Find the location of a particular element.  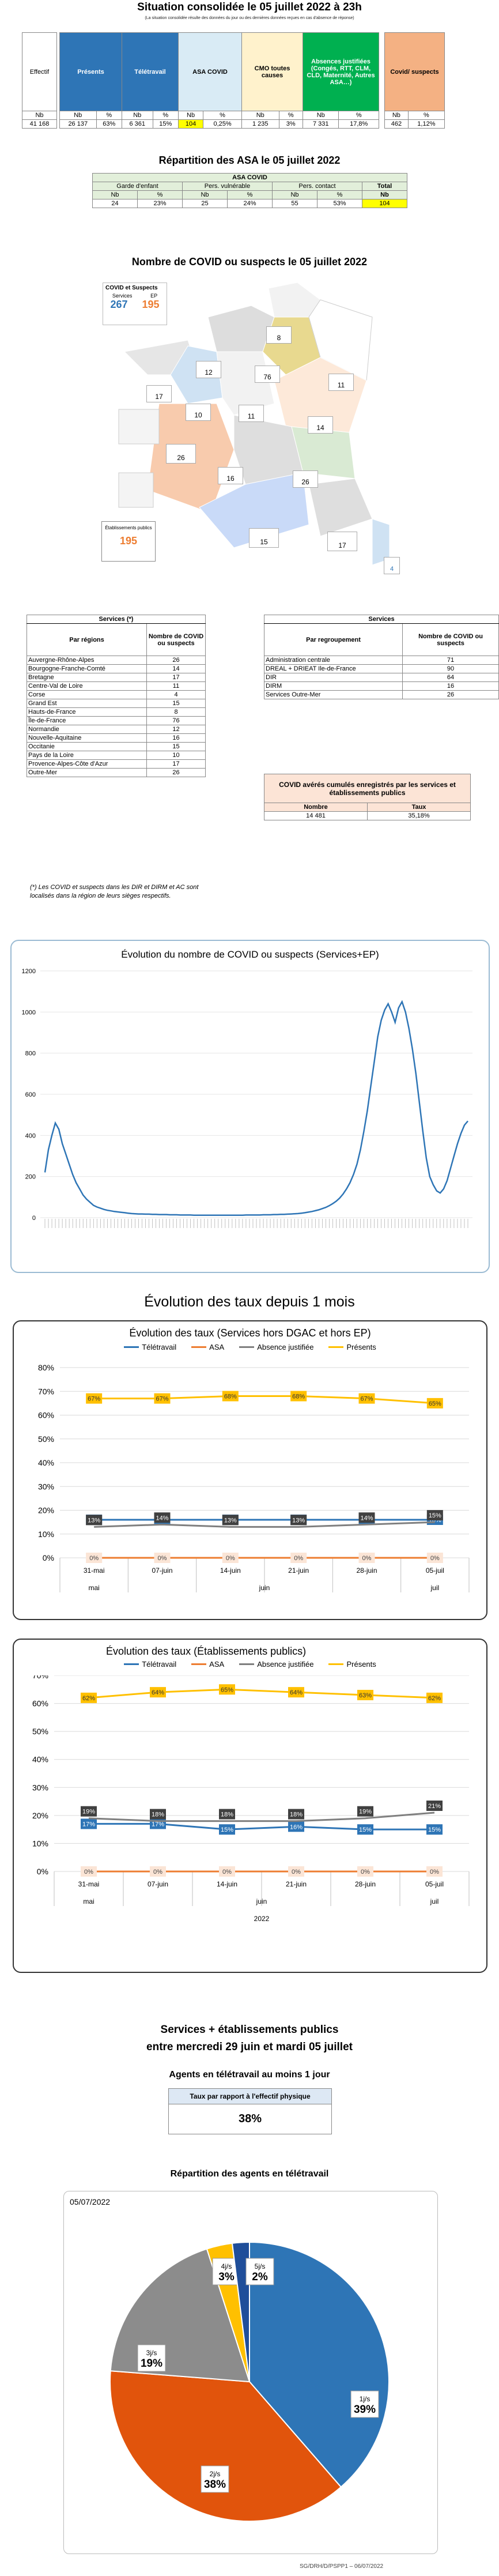

data-label: 62% is located at coordinates (89, 1697).